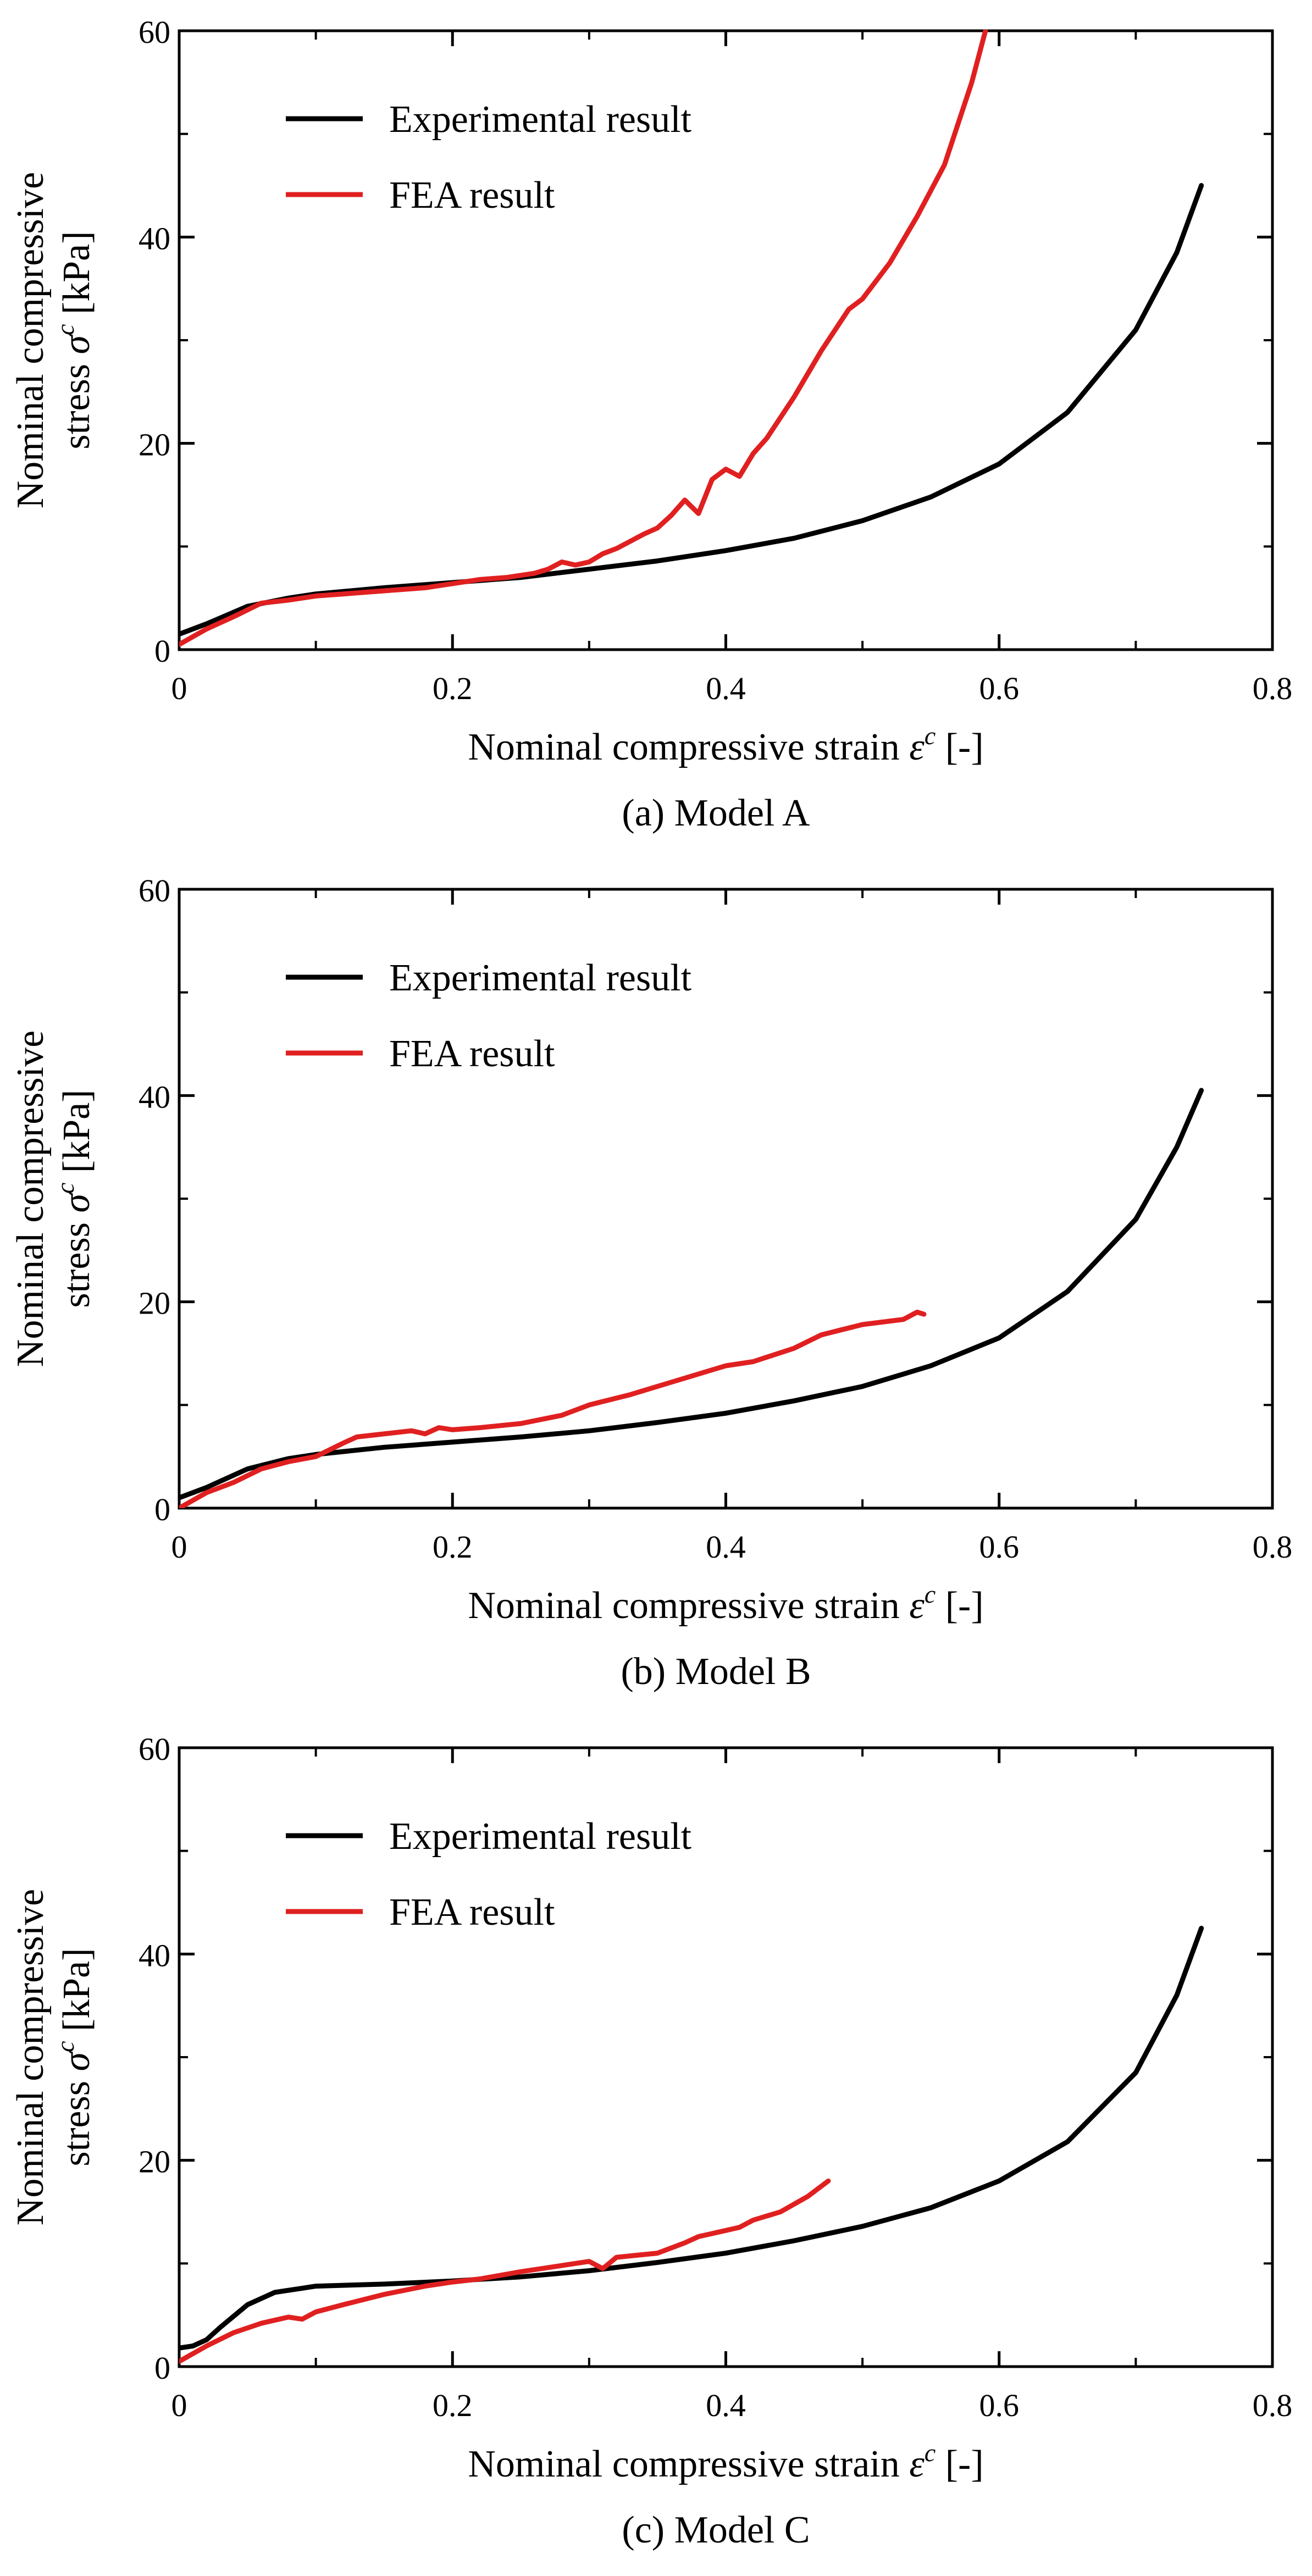 This screenshot has width=1312, height=2576. Describe the element at coordinates (716, 813) in the screenshot. I see `figure-caption: (a) Model A` at that location.